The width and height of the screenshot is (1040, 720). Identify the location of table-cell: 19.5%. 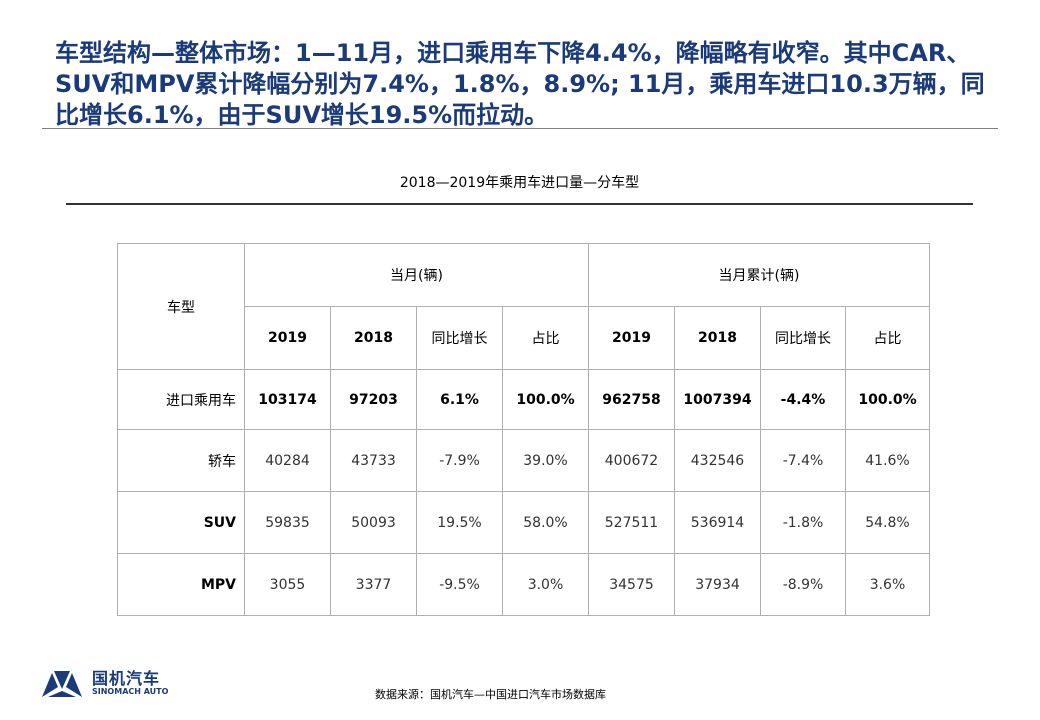
(459, 522).